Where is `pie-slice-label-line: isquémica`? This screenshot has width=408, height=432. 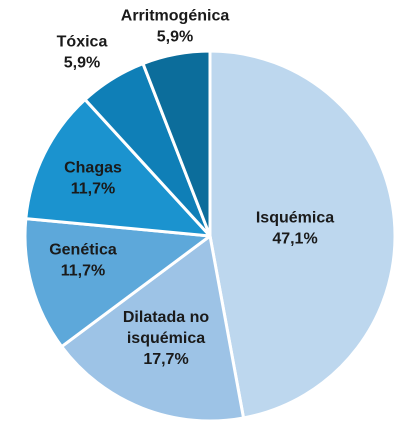 pie-slice-label-line: isquémica is located at coordinates (166, 338).